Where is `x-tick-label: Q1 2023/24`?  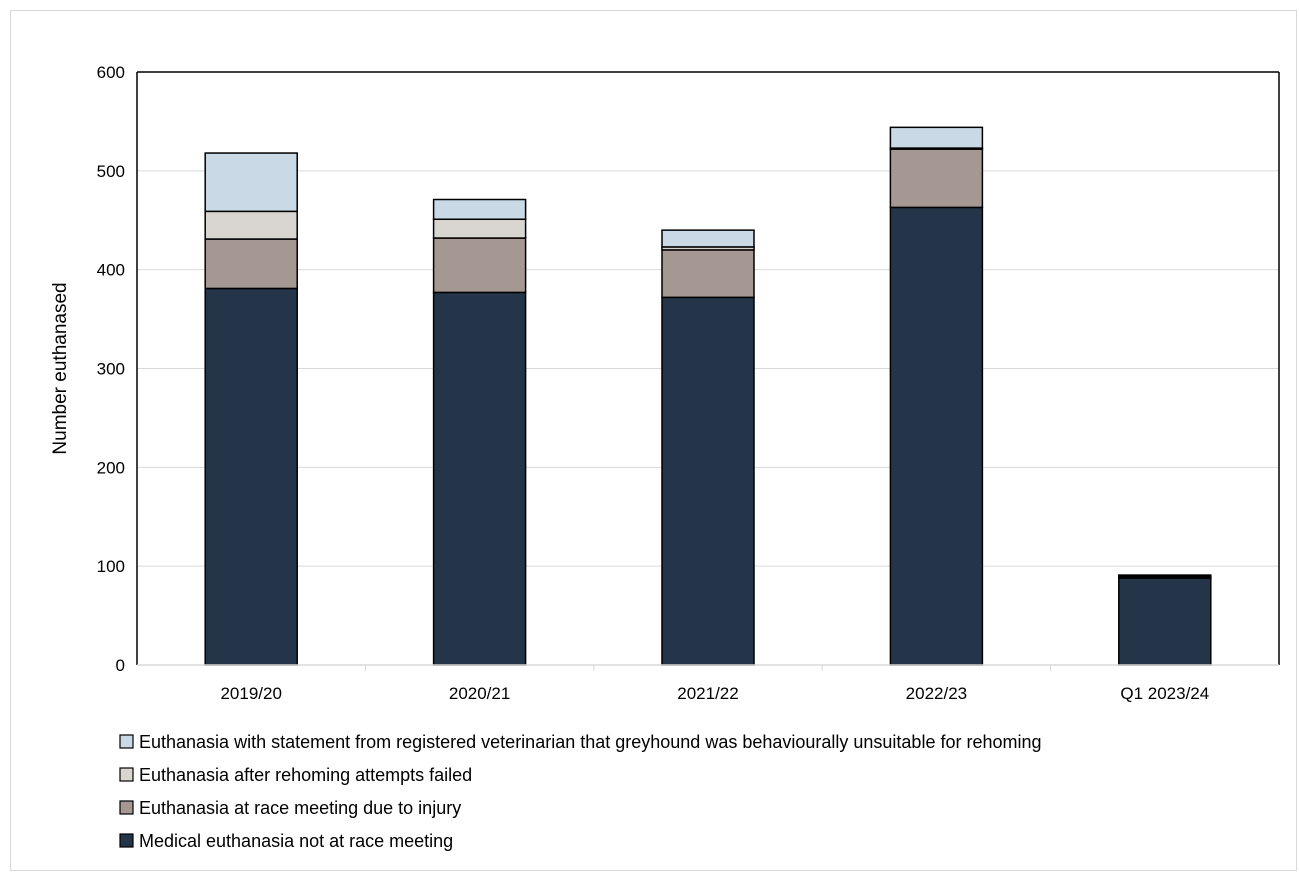 x-tick-label: Q1 2023/24 is located at coordinates (1164, 693).